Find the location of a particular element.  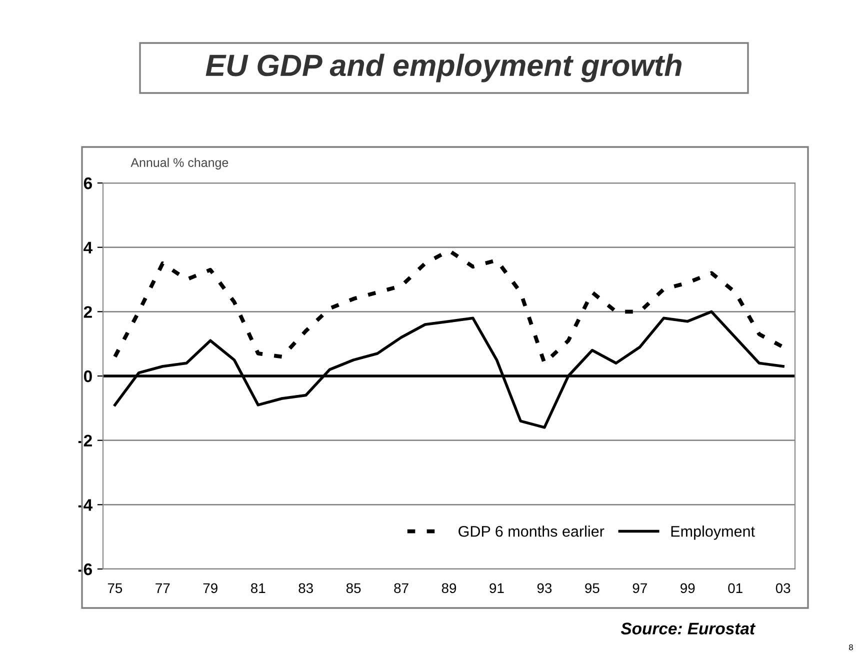

x-tick-label: 95 is located at coordinates (592, 588).